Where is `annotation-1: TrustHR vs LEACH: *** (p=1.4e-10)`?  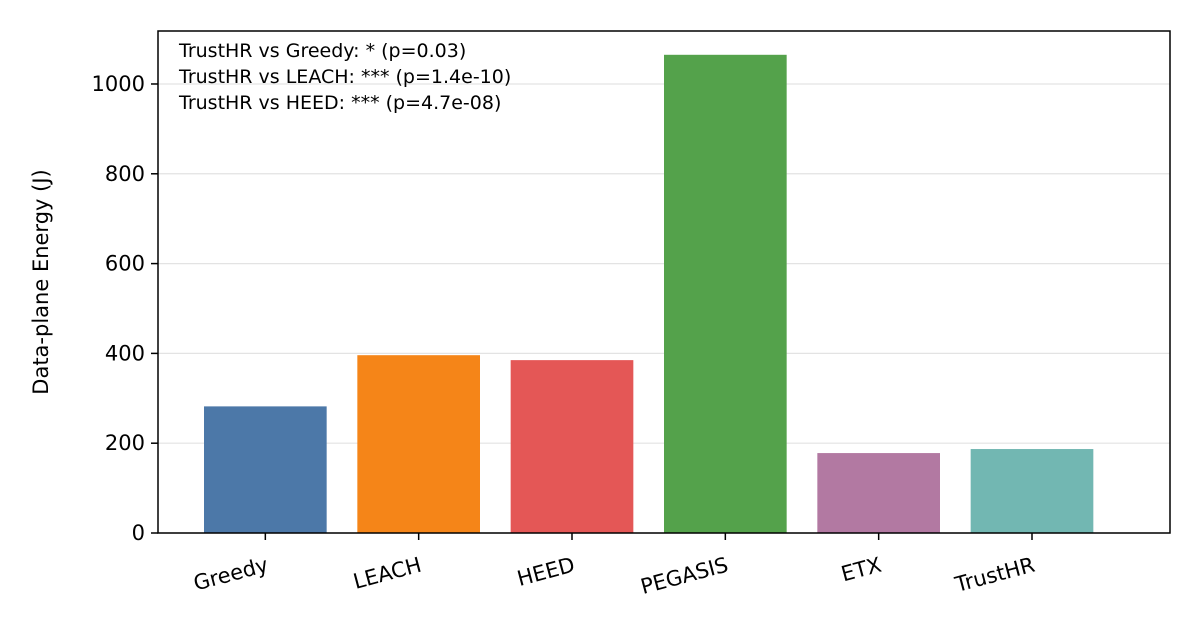
annotation-1: TrustHR vs LEACH: *** (p=1.4e-10) is located at coordinates (344, 77).